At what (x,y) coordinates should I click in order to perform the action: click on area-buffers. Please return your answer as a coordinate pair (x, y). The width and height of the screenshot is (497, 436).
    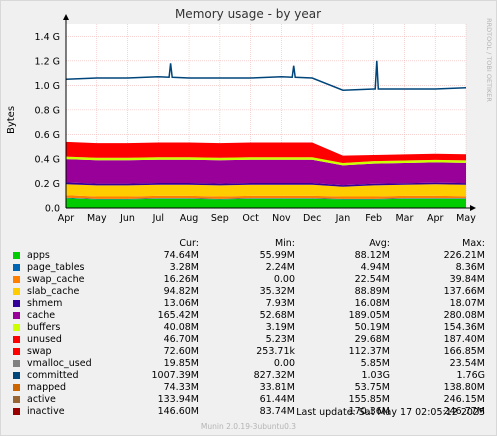
    Looking at the image, I should click on (266, 161).